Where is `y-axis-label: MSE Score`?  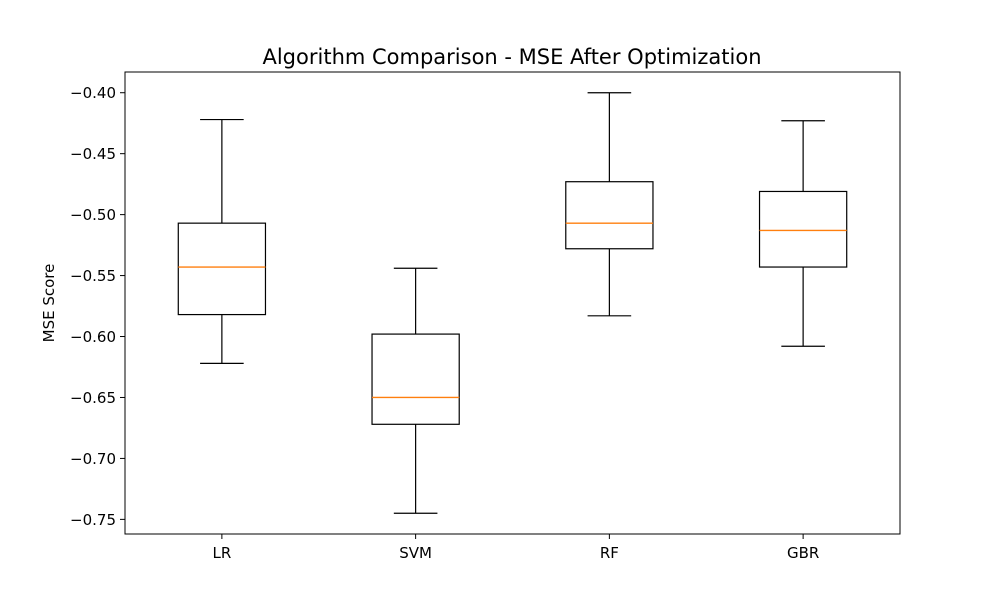
y-axis-label: MSE Score is located at coordinates (49, 303).